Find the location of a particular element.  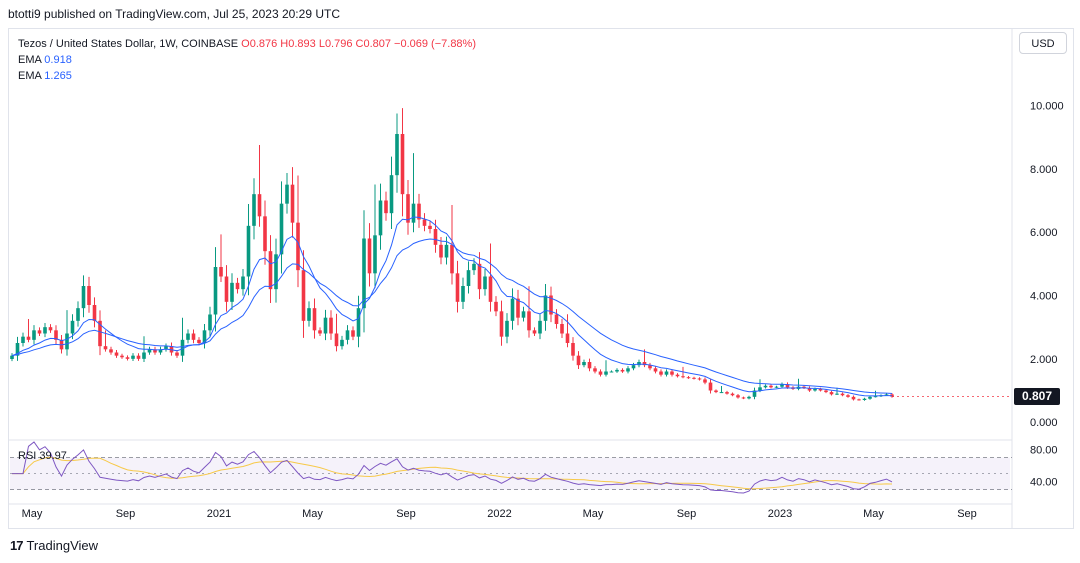

rsi-panel is located at coordinates (511, 467).